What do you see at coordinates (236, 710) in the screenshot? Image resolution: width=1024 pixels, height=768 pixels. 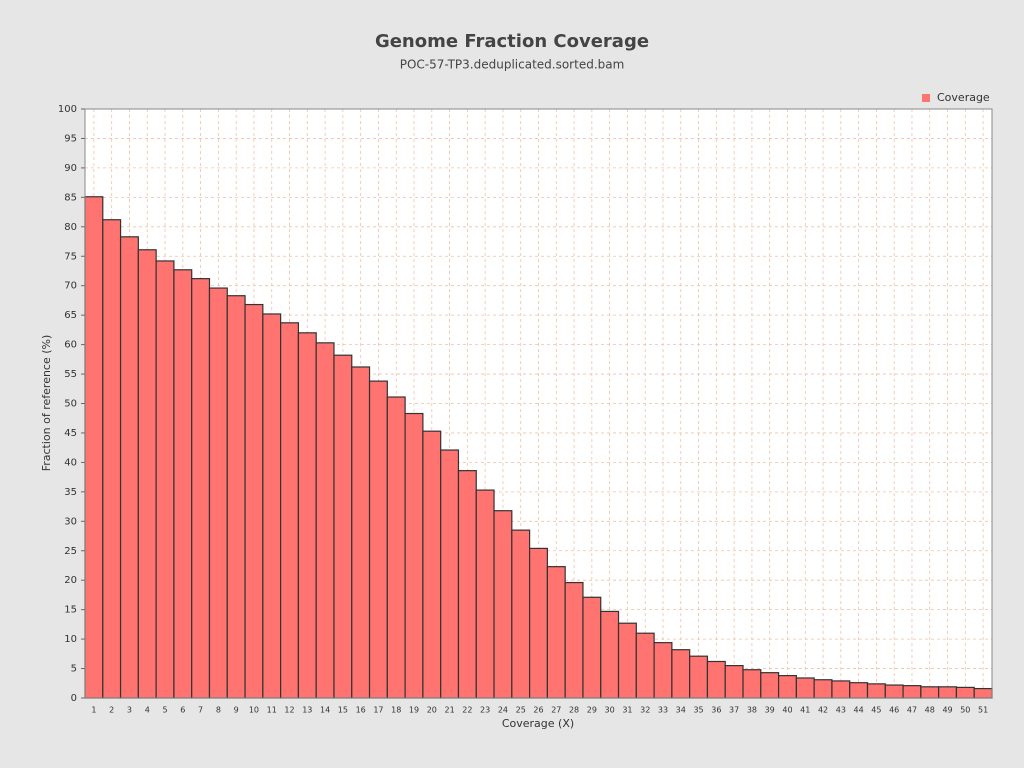 I see `x-tick-label: 9` at bounding box center [236, 710].